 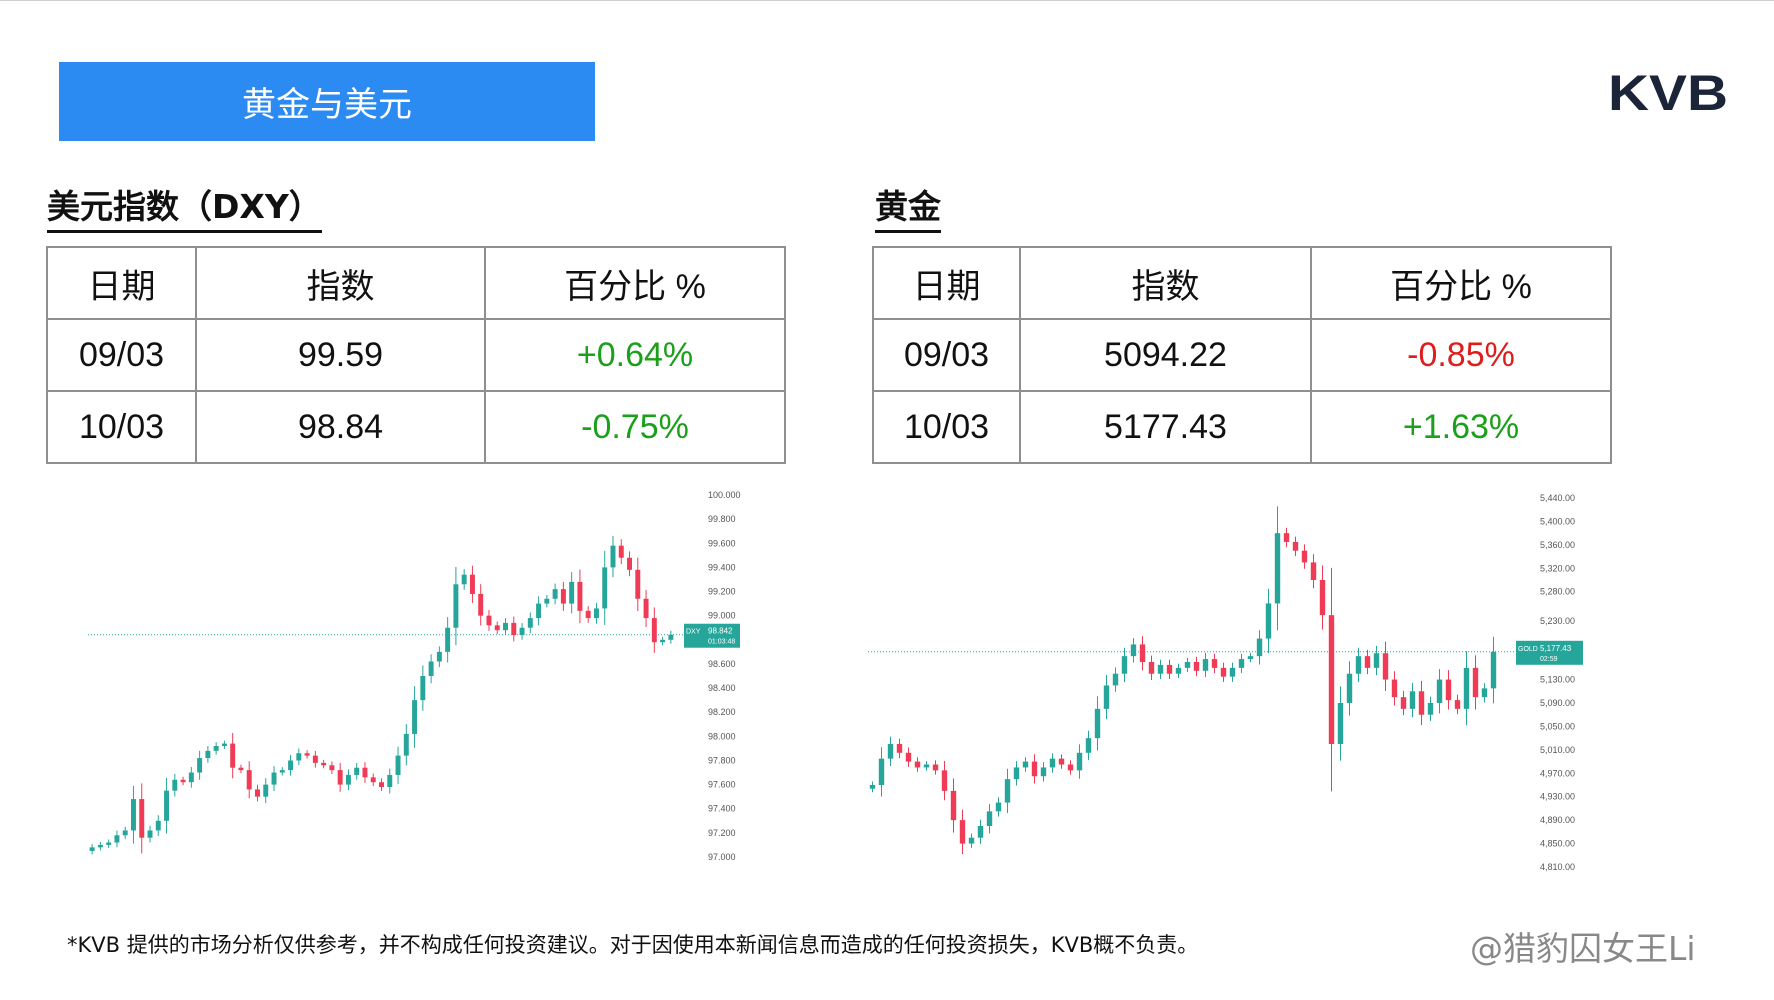 I want to click on y-tick-label: 5,400.00, so click(x=1557, y=521).